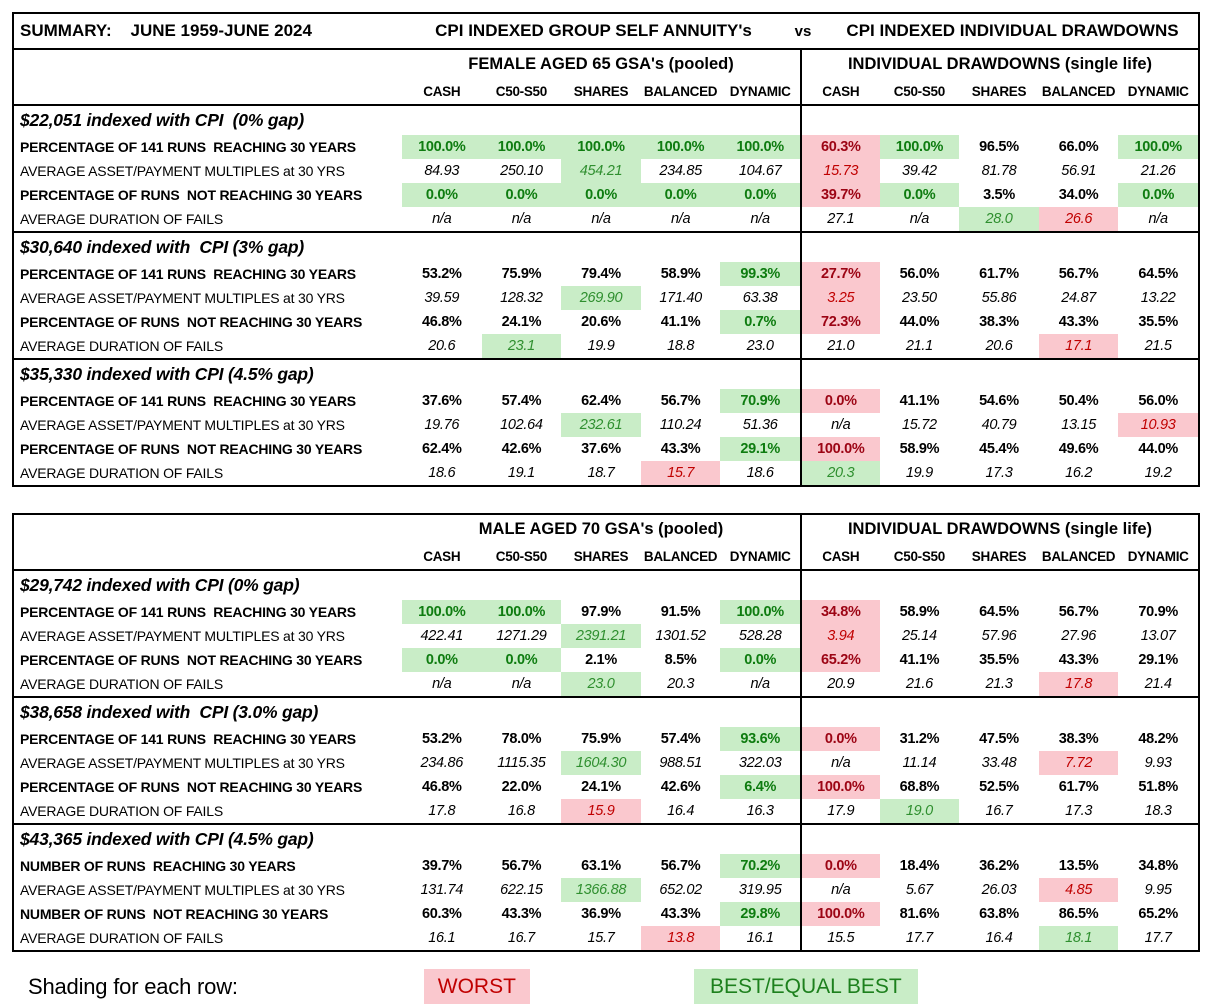 The image size is (1225, 1004). What do you see at coordinates (606, 374) in the screenshot?
I see `section-title-row: $35,330 indexed with CPI (4.5% gap)` at bounding box center [606, 374].